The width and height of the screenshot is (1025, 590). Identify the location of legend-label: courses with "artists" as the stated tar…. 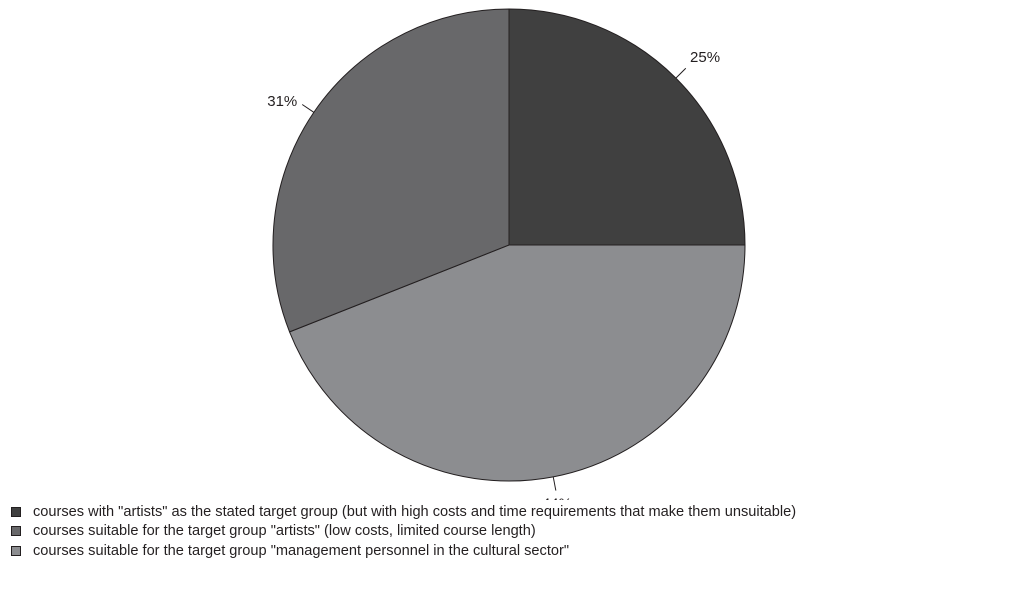
(415, 511).